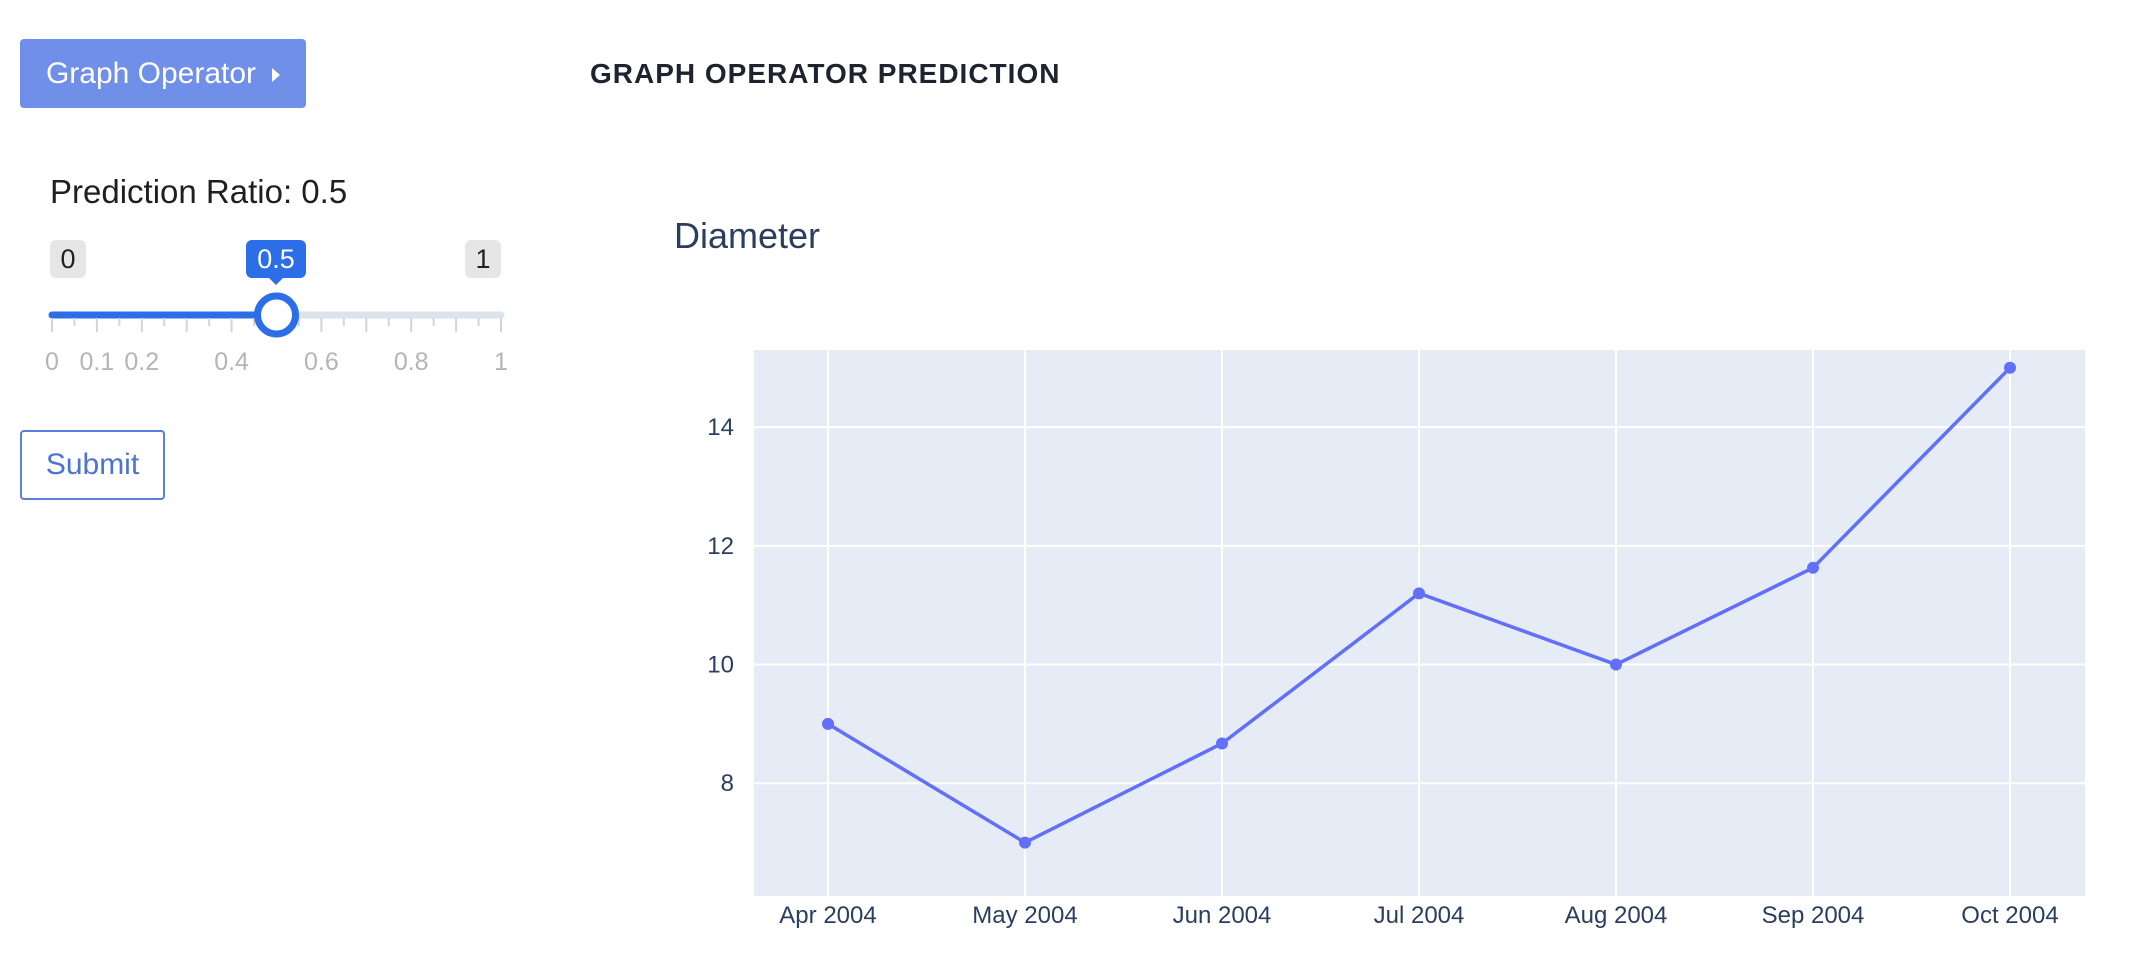 The height and width of the screenshot is (966, 2130). What do you see at coordinates (1813, 915) in the screenshot?
I see `x-tick-label: Sep 2004` at bounding box center [1813, 915].